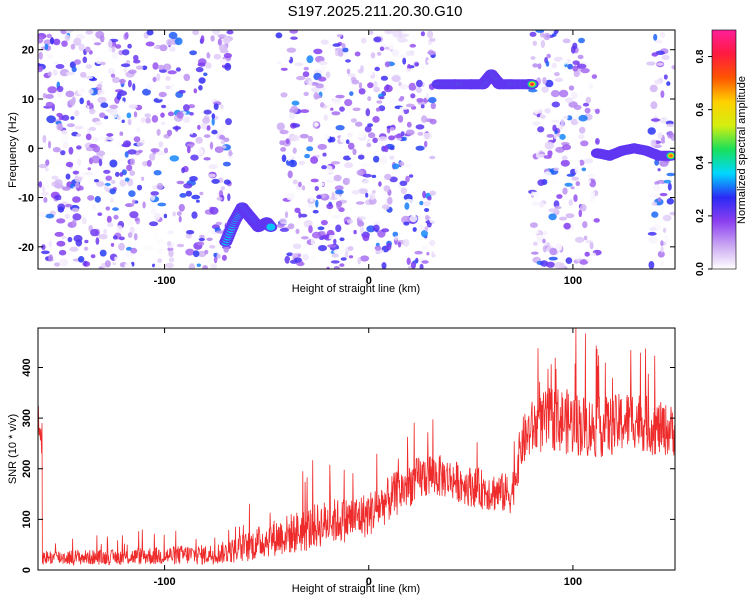 This screenshot has height=600, width=750. What do you see at coordinates (165, 582) in the screenshot?
I see `x-tick-label: -100` at bounding box center [165, 582].